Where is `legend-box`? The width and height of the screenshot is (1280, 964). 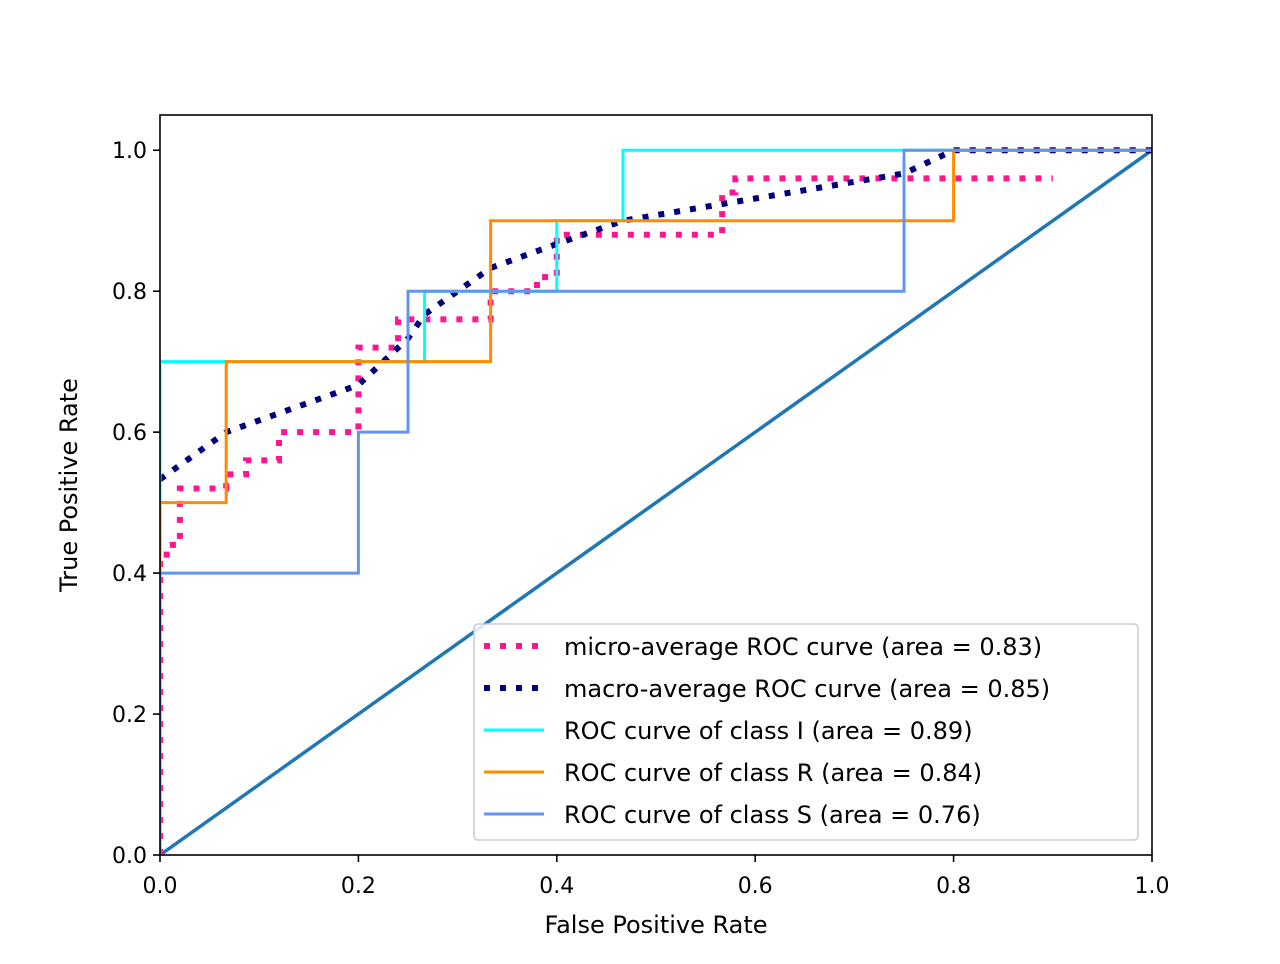 legend-box is located at coordinates (806, 732).